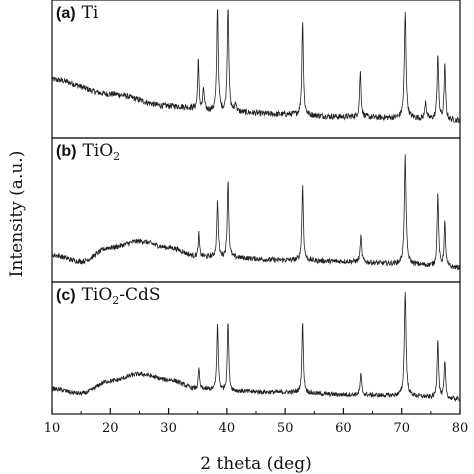 Image resolution: width=474 pixels, height=474 pixels. I want to click on x-axis-title: 2 theta (deg), so click(256, 464).